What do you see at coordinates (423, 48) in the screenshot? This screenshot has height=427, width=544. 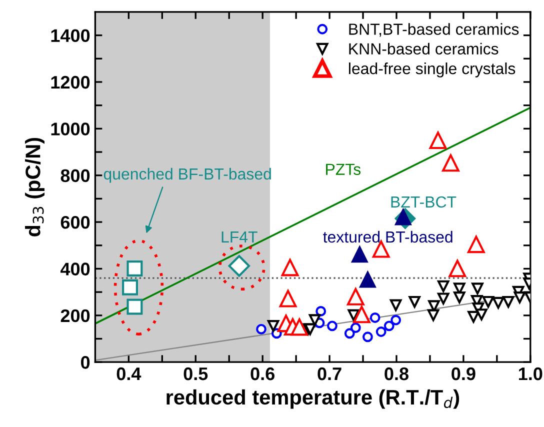 I see `legend-label: KNN-based ceramics` at bounding box center [423, 48].